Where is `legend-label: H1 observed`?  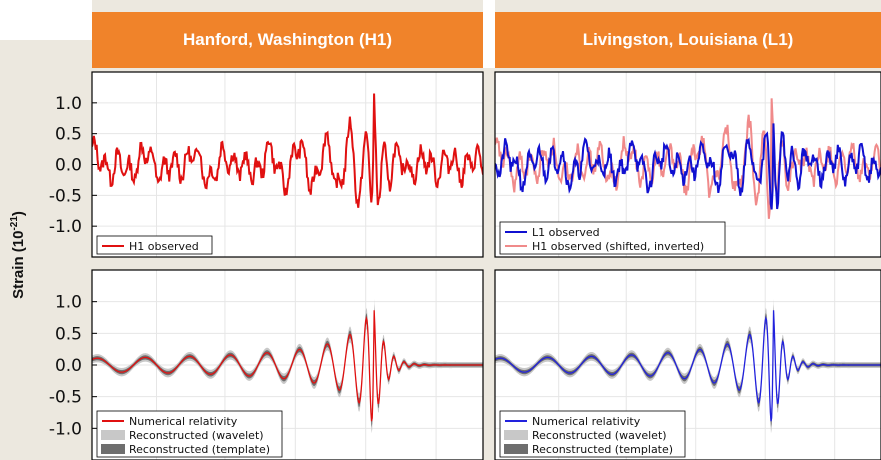 legend-label: H1 observed is located at coordinates (164, 246).